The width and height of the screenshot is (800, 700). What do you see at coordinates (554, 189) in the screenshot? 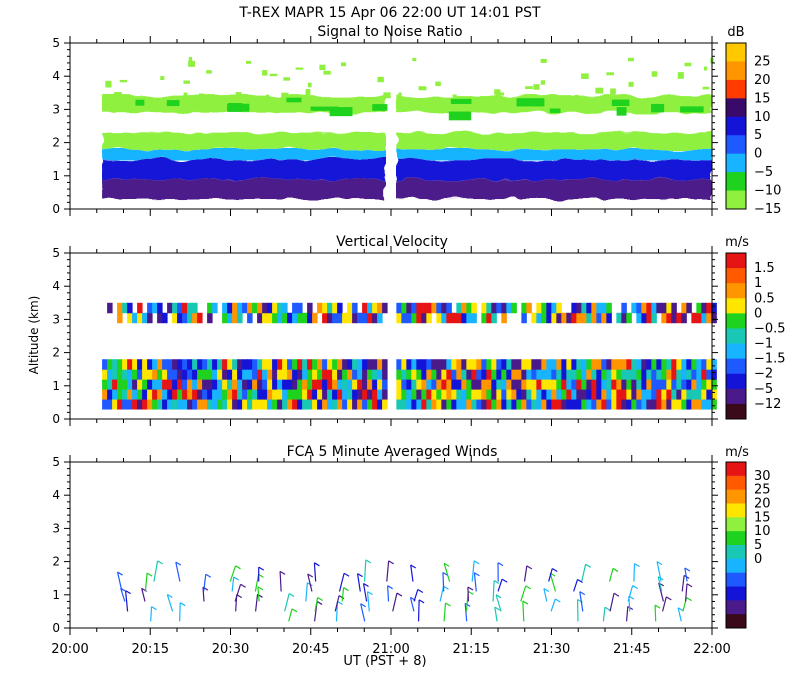
I see `snr-layer` at bounding box center [554, 189].